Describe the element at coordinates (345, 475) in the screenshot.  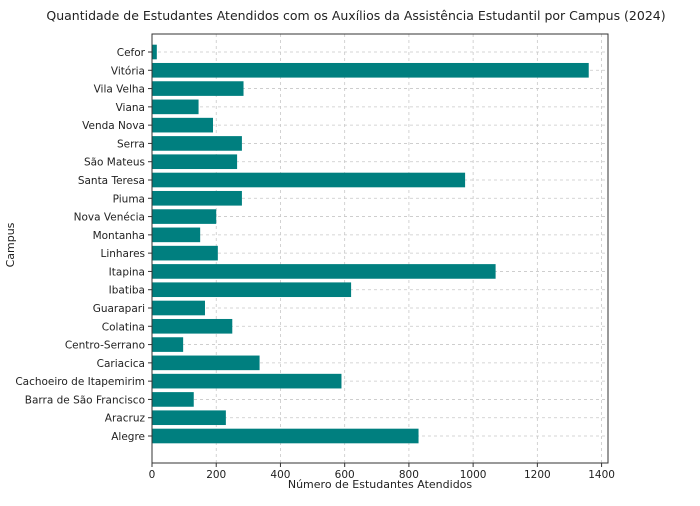
I see `x-tick-label: 600` at that location.